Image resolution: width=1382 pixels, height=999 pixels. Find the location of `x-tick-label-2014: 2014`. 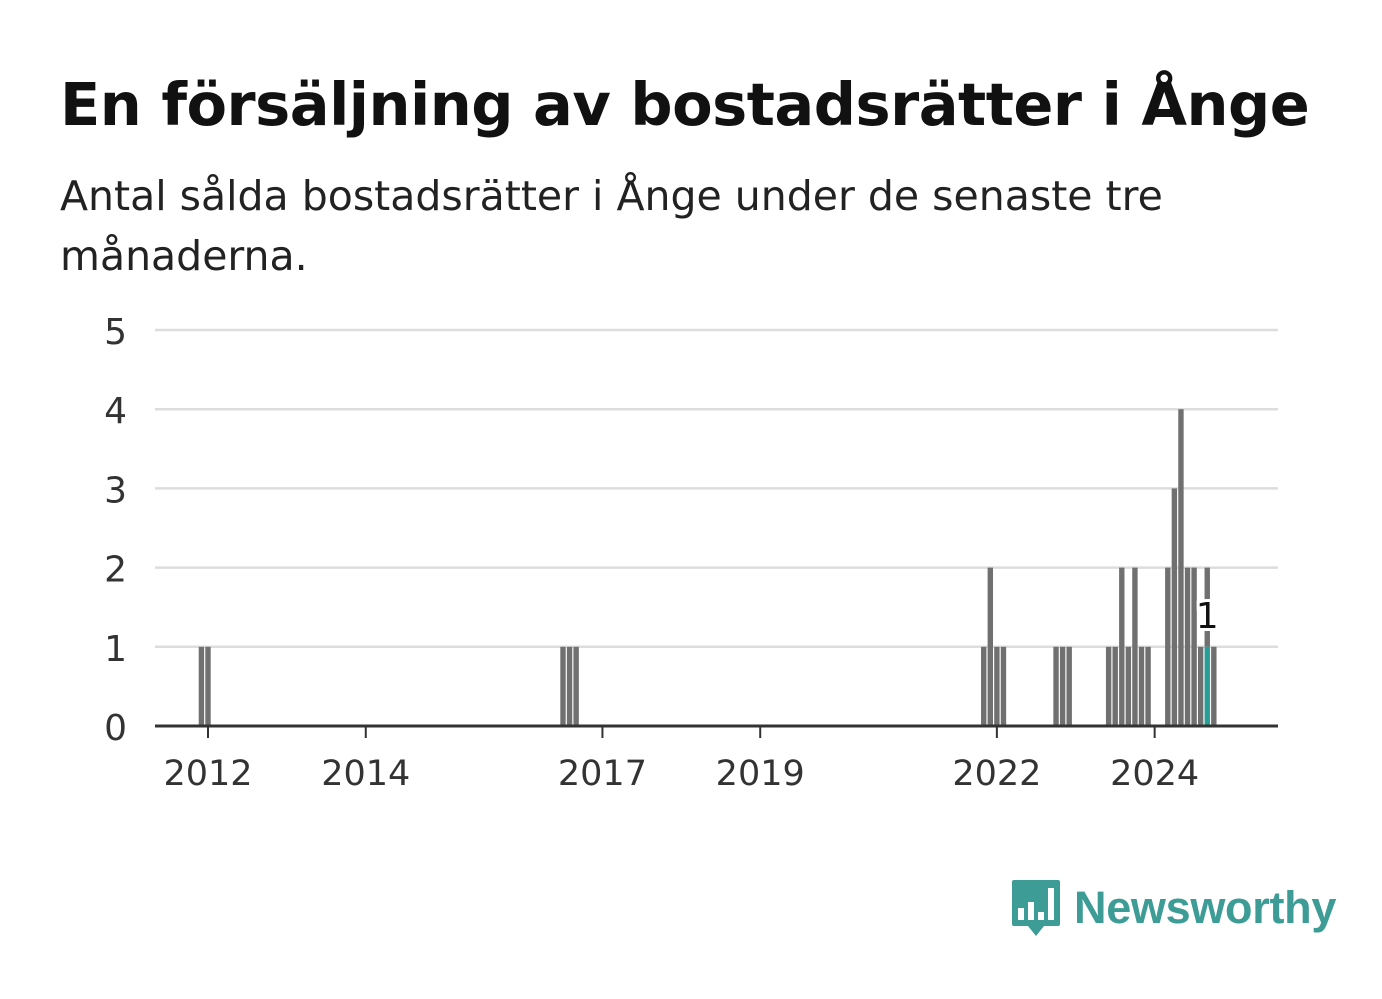

x-tick-label-2014: 2014 is located at coordinates (365, 774).